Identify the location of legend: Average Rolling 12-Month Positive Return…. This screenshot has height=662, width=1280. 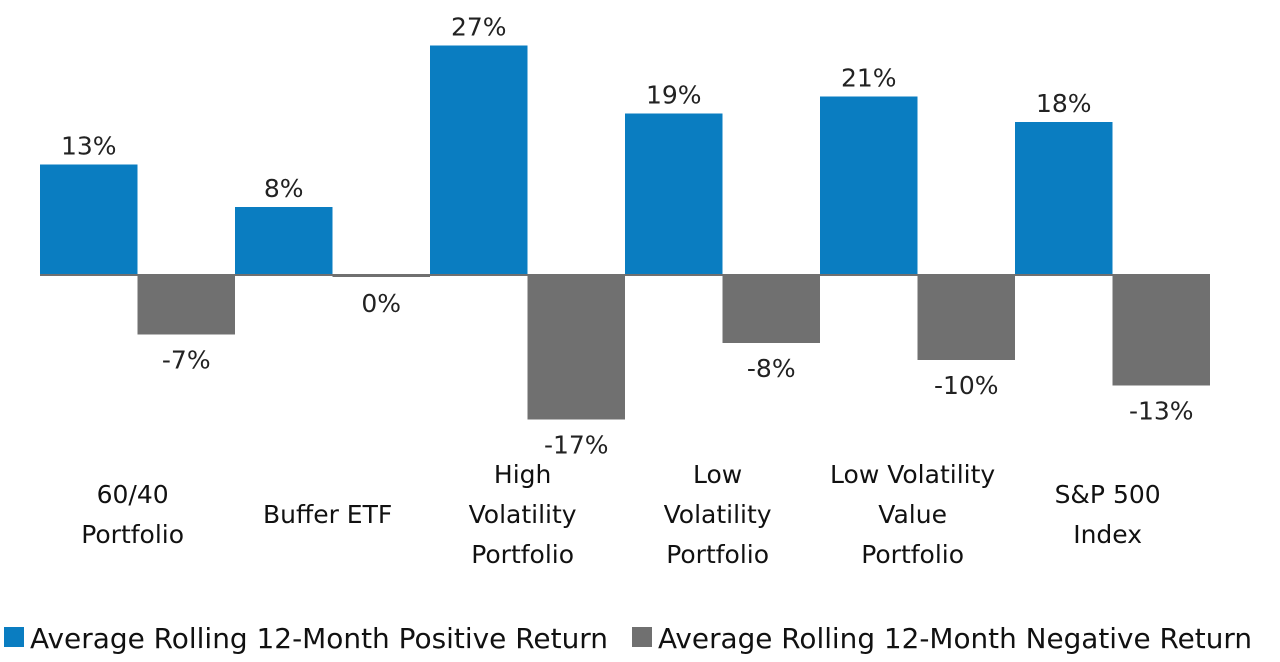
(628, 638).